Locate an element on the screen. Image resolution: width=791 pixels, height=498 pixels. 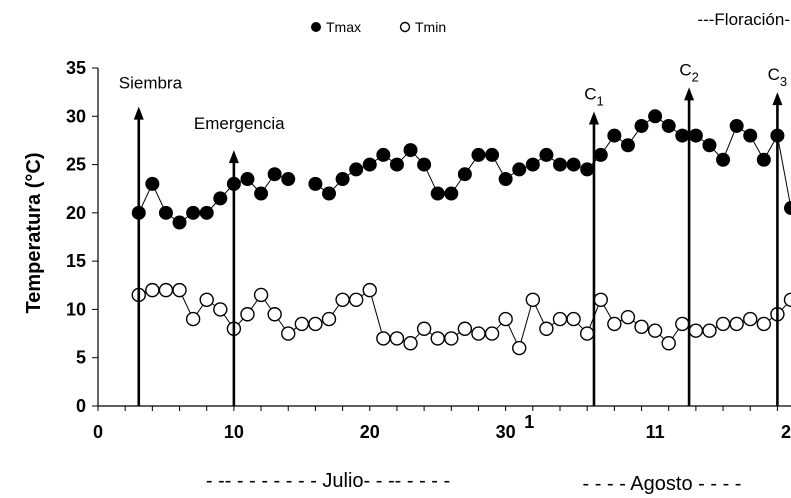
y-tick-label: 35 is located at coordinates (76, 68).